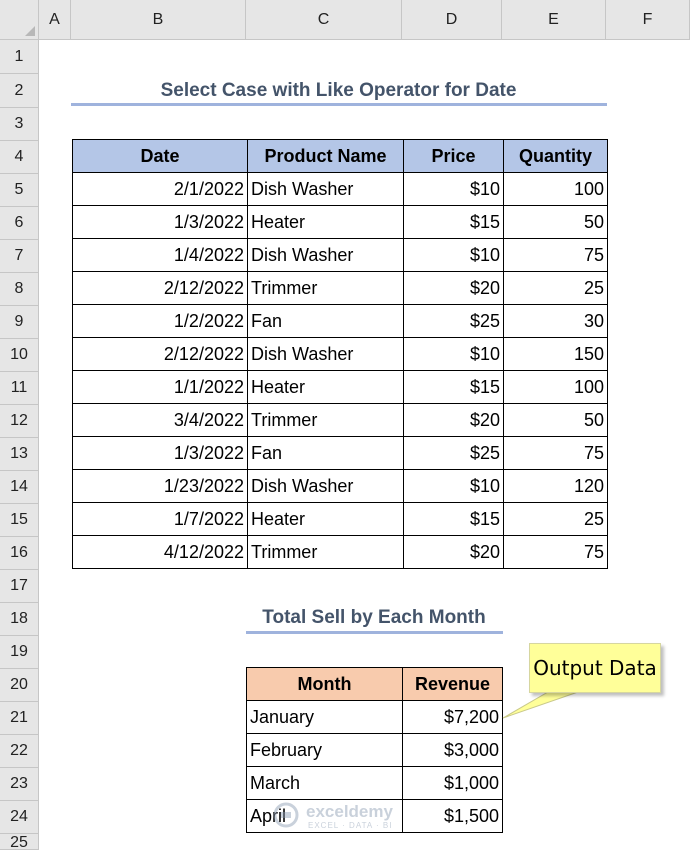  I want to click on row-header: 11, so click(19, 388).